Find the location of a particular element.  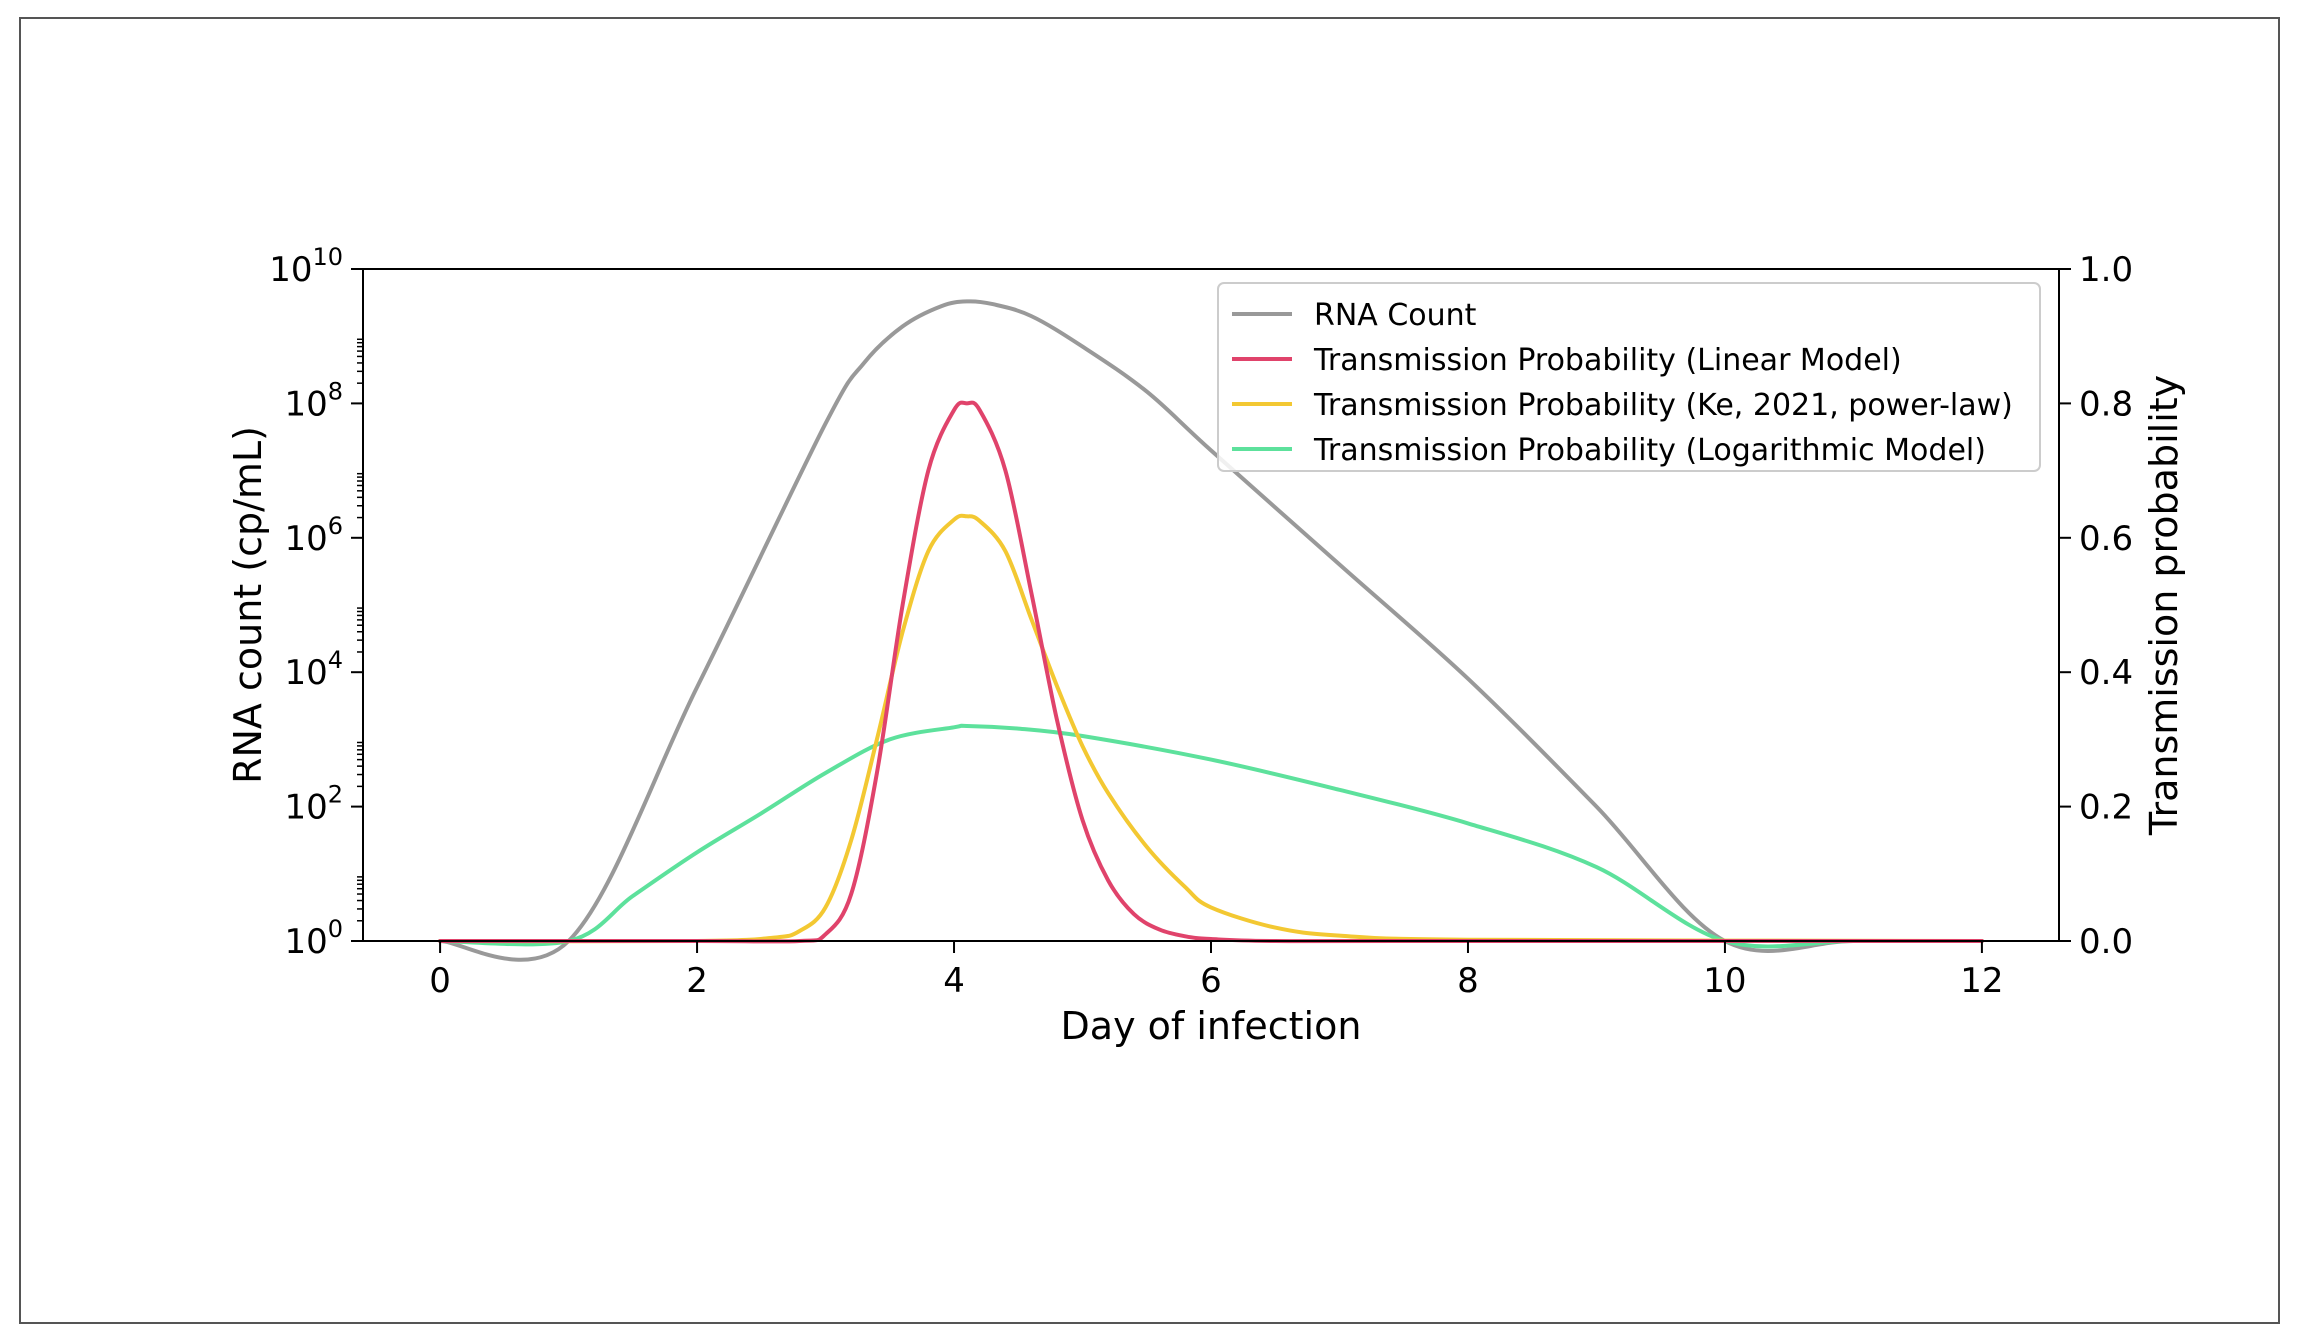

right-y-tick-label: 0.8 is located at coordinates (2106, 404).